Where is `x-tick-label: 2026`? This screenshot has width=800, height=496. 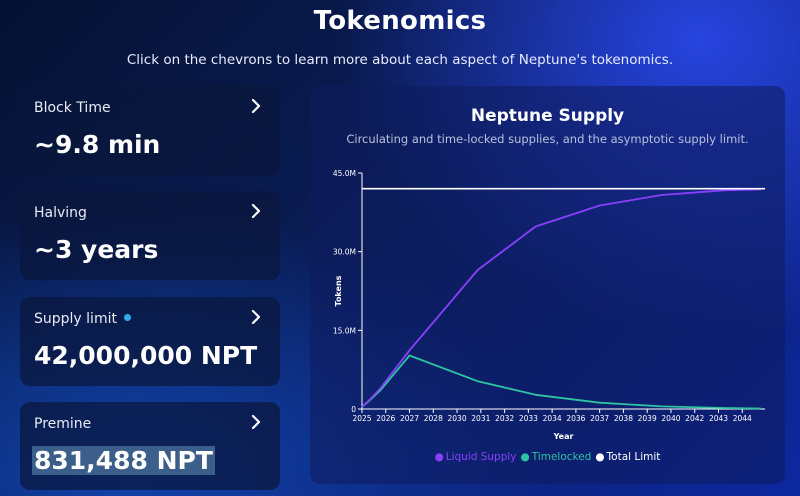 x-tick-label: 2026 is located at coordinates (385, 418).